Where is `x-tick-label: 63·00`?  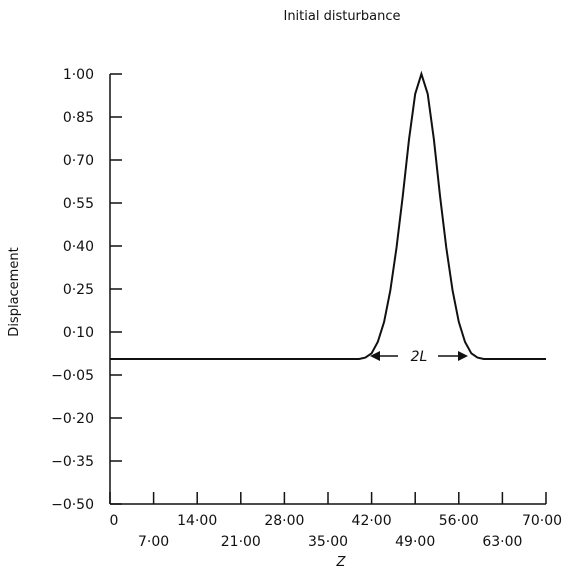 x-tick-label: 63·00 is located at coordinates (502, 542).